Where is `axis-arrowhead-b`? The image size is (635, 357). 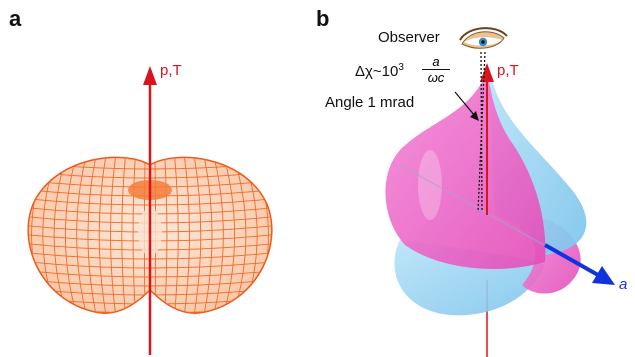
axis-arrowhead-b is located at coordinates (487, 72).